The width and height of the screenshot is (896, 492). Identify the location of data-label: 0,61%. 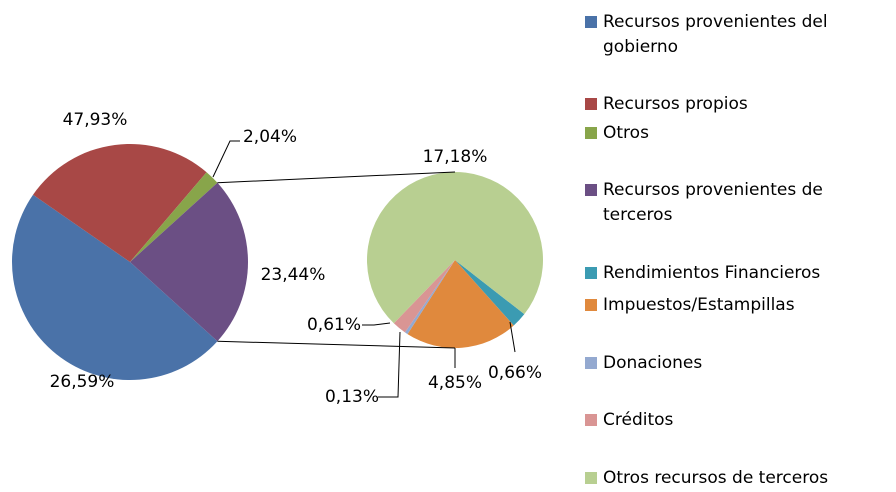
(334, 325).